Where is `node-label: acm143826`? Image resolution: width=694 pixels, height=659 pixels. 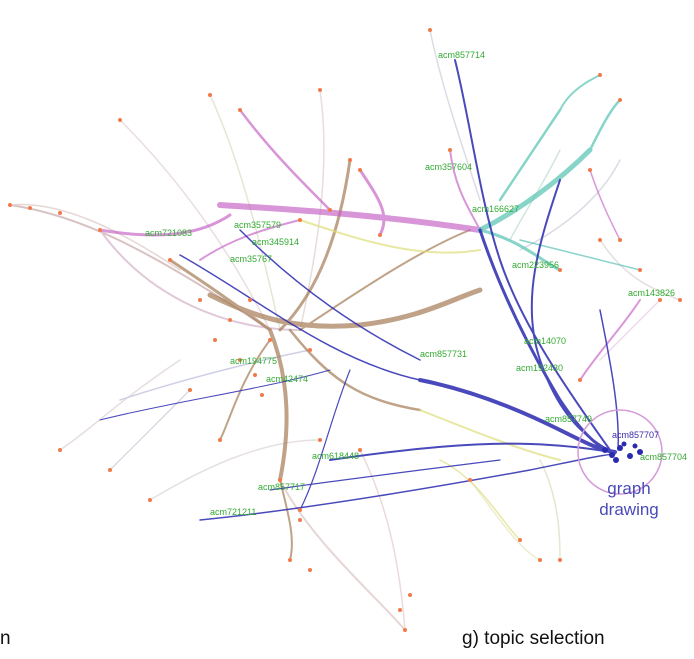 node-label: acm143826 is located at coordinates (651, 293).